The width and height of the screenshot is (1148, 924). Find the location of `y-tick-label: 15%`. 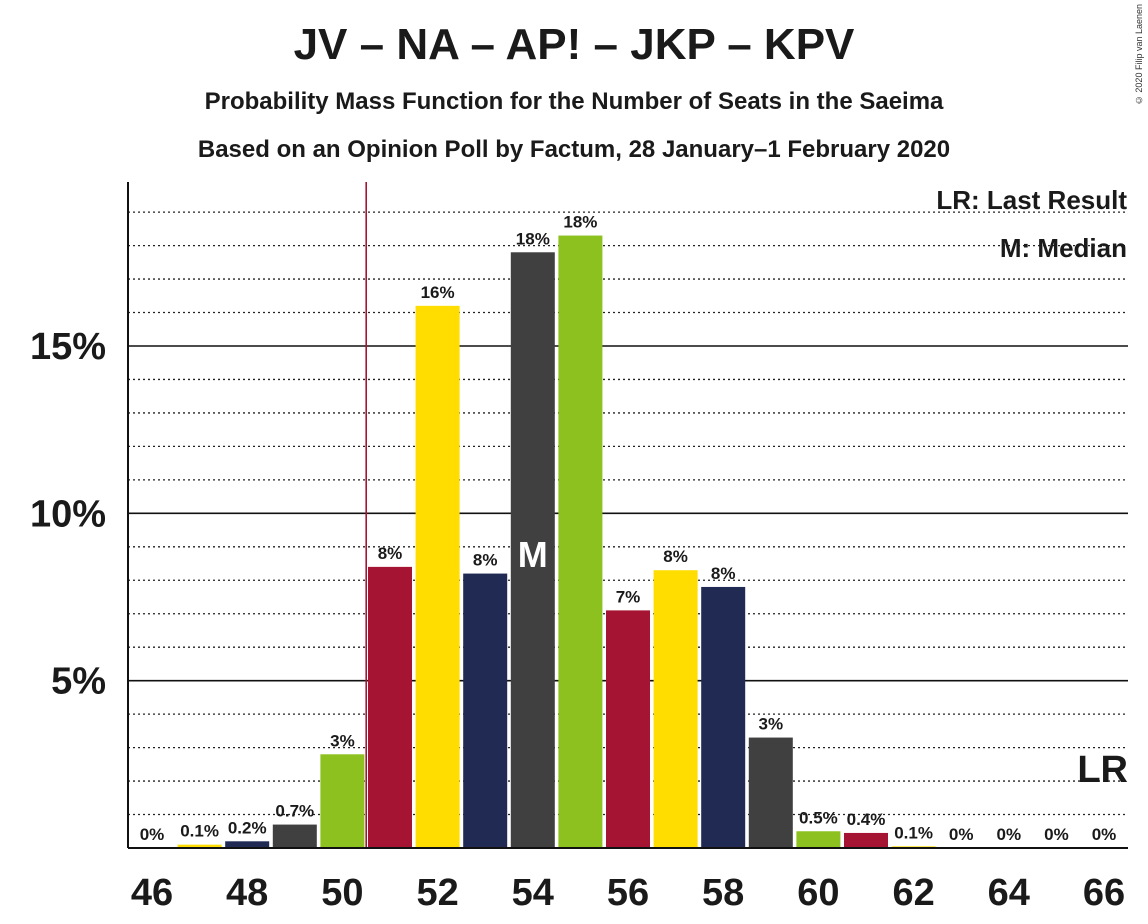

y-tick-label: 15% is located at coordinates (68, 347).